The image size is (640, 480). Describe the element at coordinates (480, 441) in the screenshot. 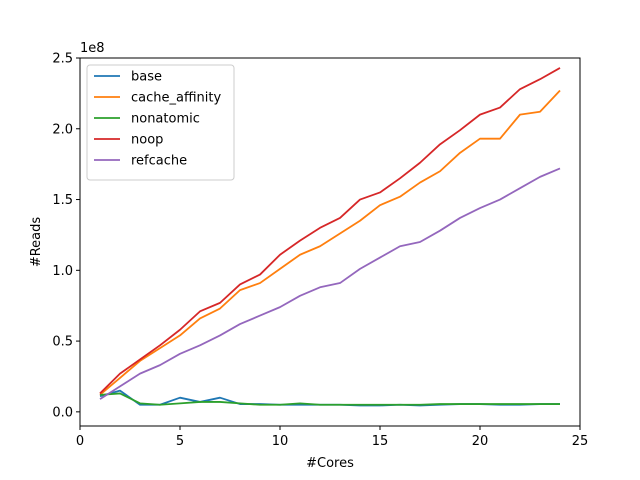

I see `x-tick-label: 20` at that location.